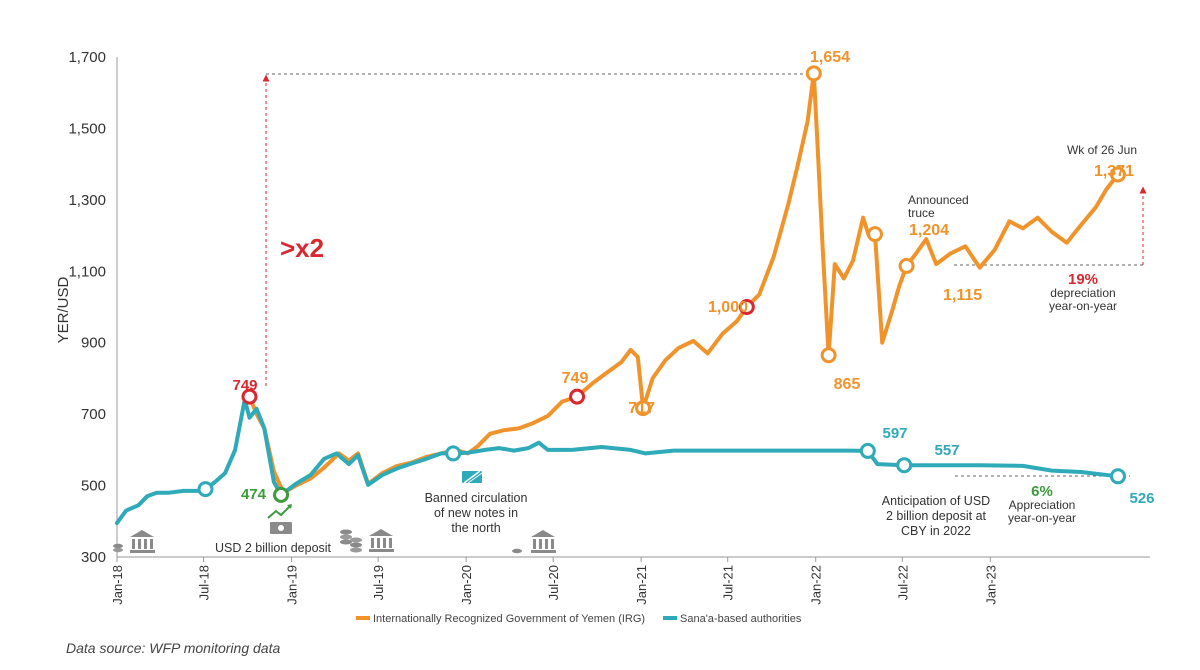 The width and height of the screenshot is (1200, 670). I want to click on label-sanaa-557: 557, so click(946, 450).